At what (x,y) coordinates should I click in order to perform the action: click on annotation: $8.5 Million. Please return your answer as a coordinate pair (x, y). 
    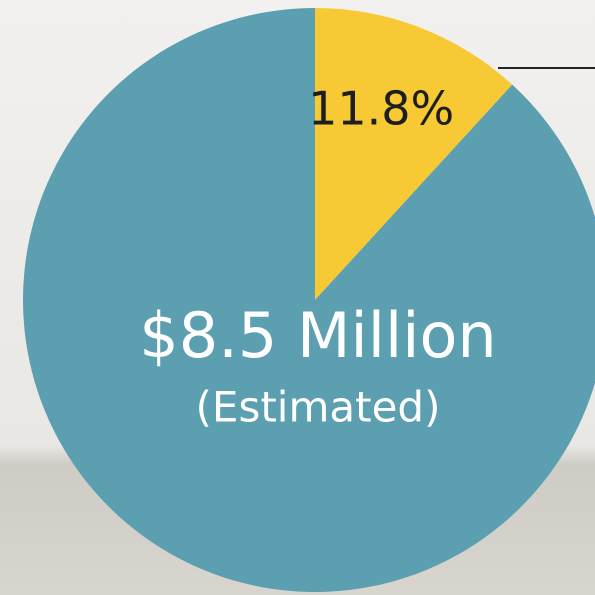
    Looking at the image, I should click on (317, 335).